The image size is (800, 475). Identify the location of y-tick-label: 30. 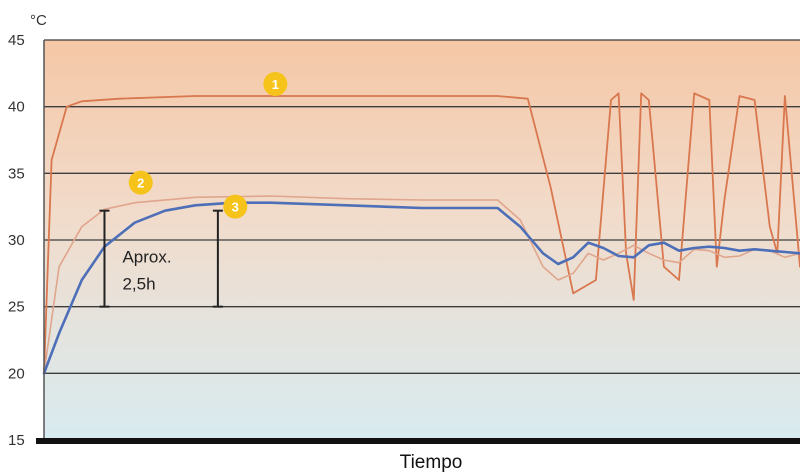
(16, 240).